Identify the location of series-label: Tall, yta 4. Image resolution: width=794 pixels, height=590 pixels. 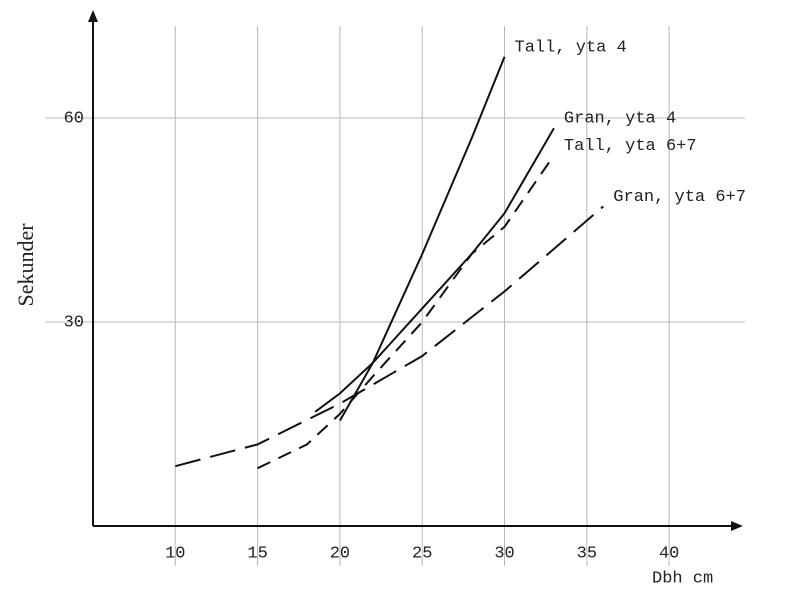
(571, 47).